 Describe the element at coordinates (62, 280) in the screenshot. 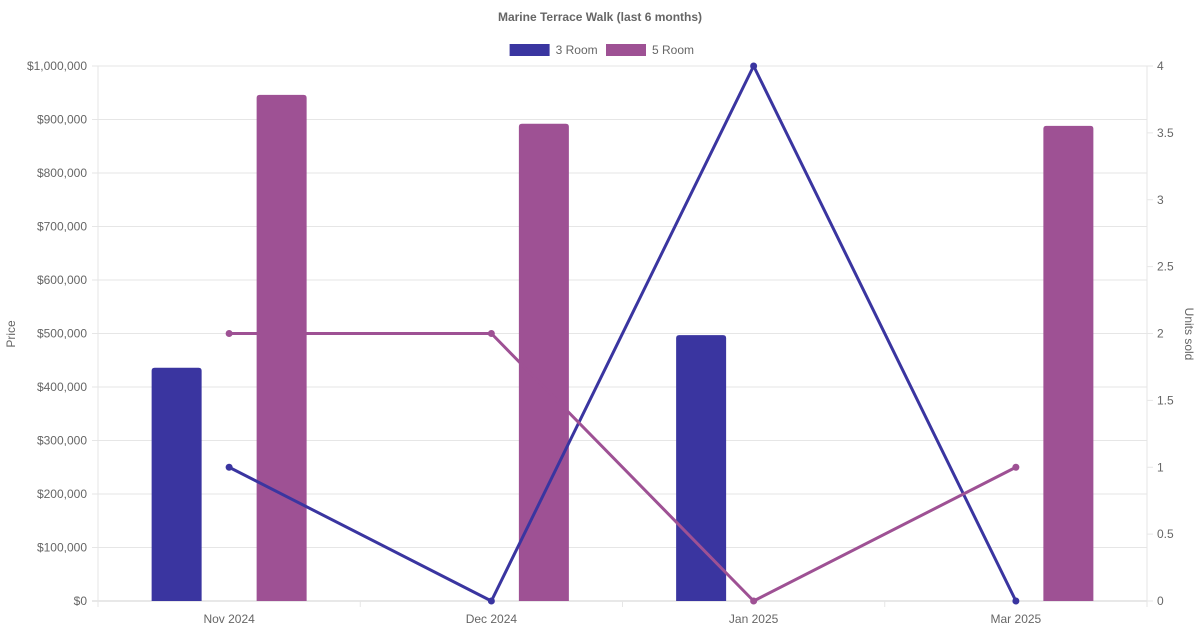

I see `y-left-tick-label: $600,000` at that location.